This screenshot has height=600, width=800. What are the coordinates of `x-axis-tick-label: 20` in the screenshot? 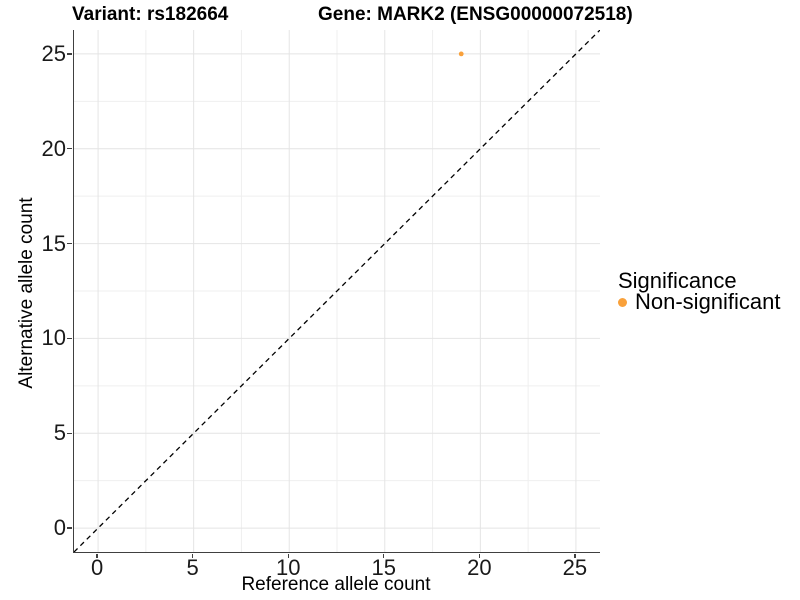 It's located at (479, 567).